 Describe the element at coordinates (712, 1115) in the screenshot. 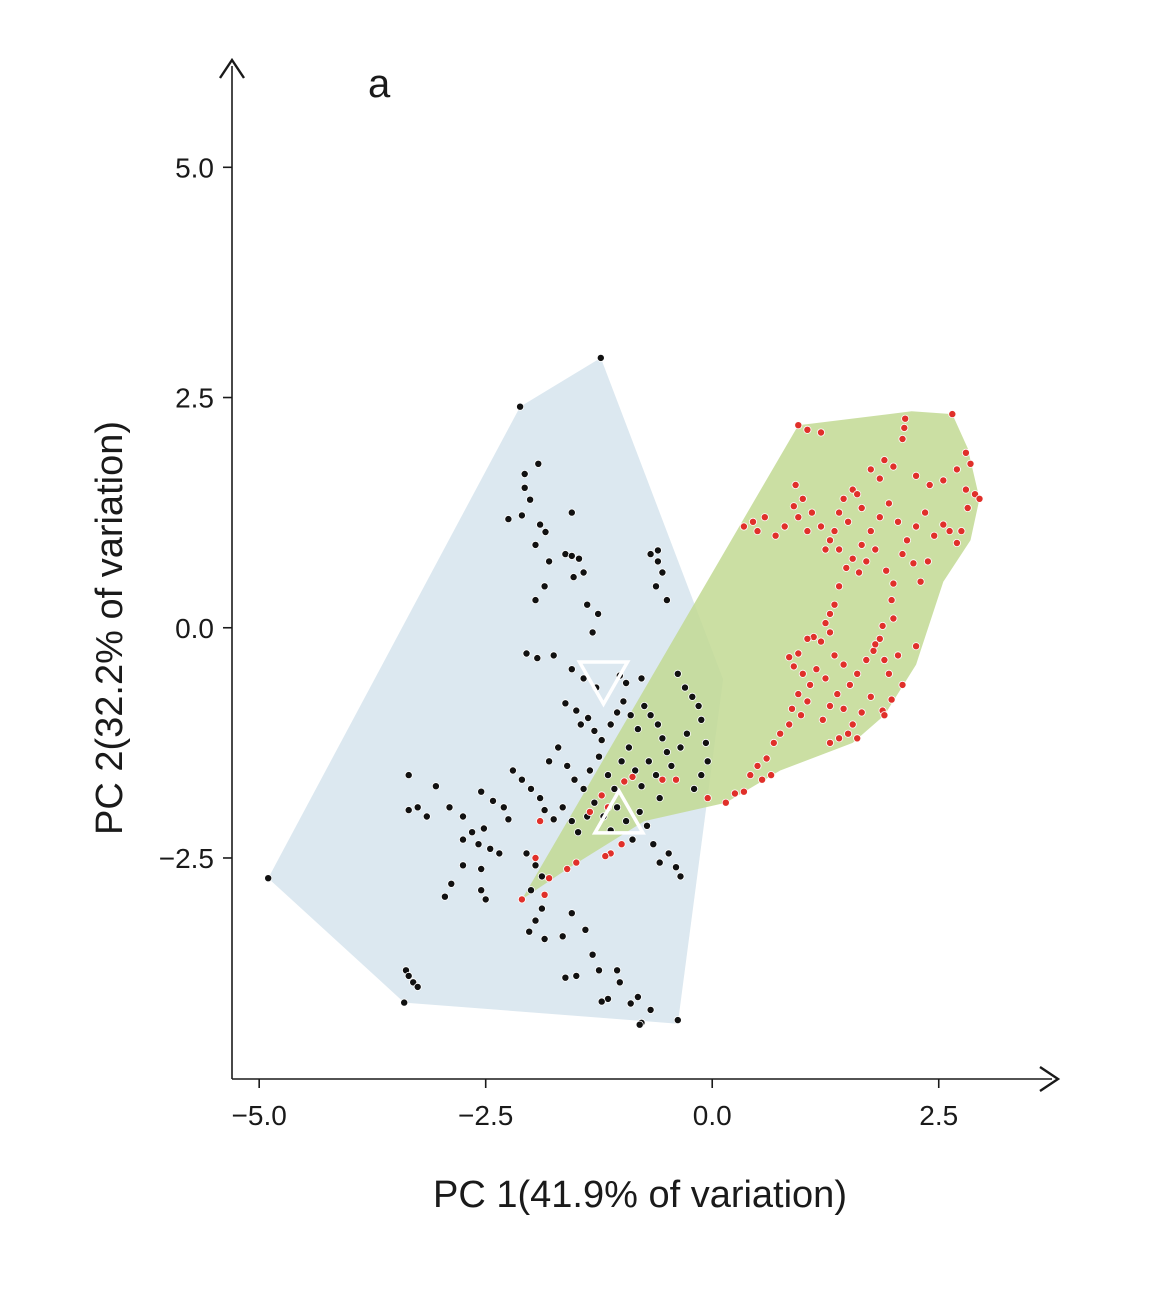

I see `x-tick-label: 0.0` at that location.